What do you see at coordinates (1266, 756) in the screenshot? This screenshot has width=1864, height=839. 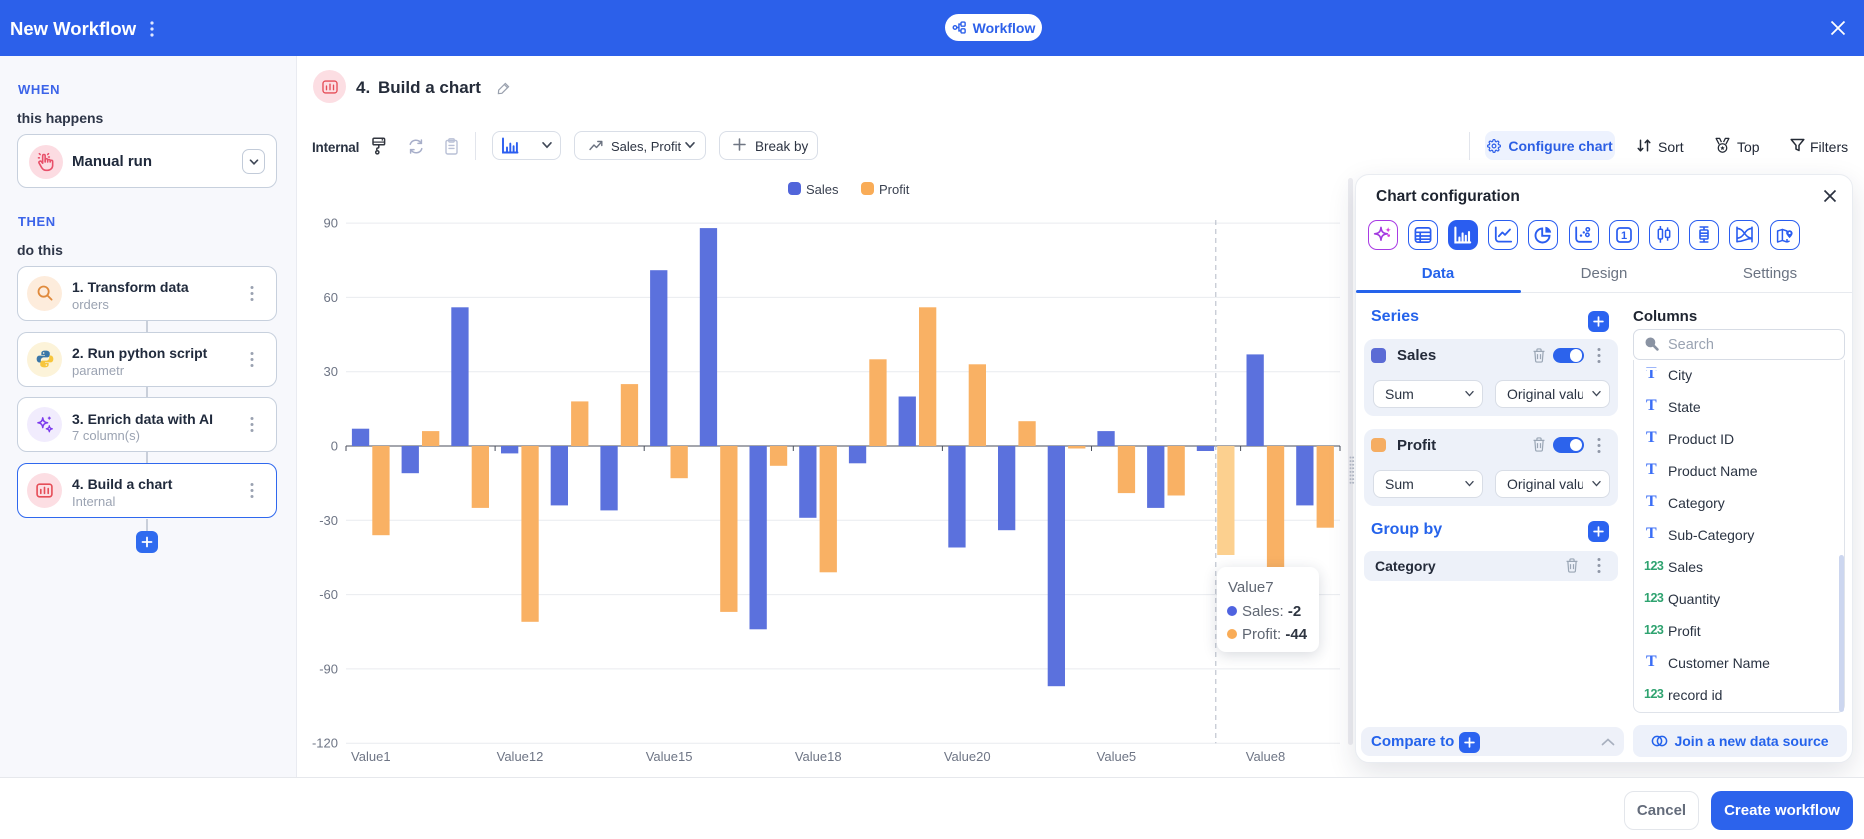 I see `svg-text: Value8` at bounding box center [1266, 756].